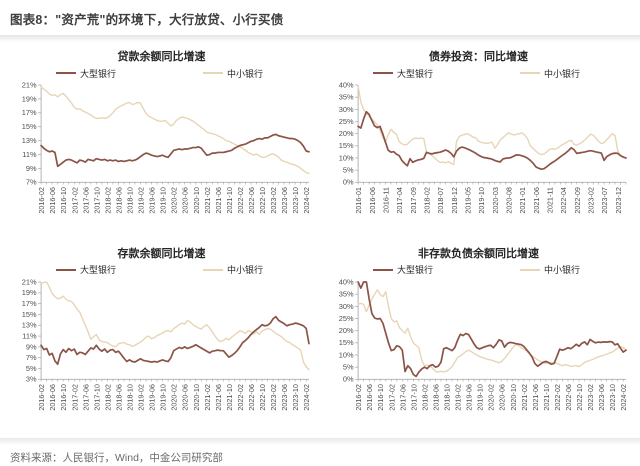  What do you see at coordinates (320, 455) in the screenshot?
I see `figure-footer: 资料来源：人民银行，Wind，中金公司研究部` at bounding box center [320, 455].